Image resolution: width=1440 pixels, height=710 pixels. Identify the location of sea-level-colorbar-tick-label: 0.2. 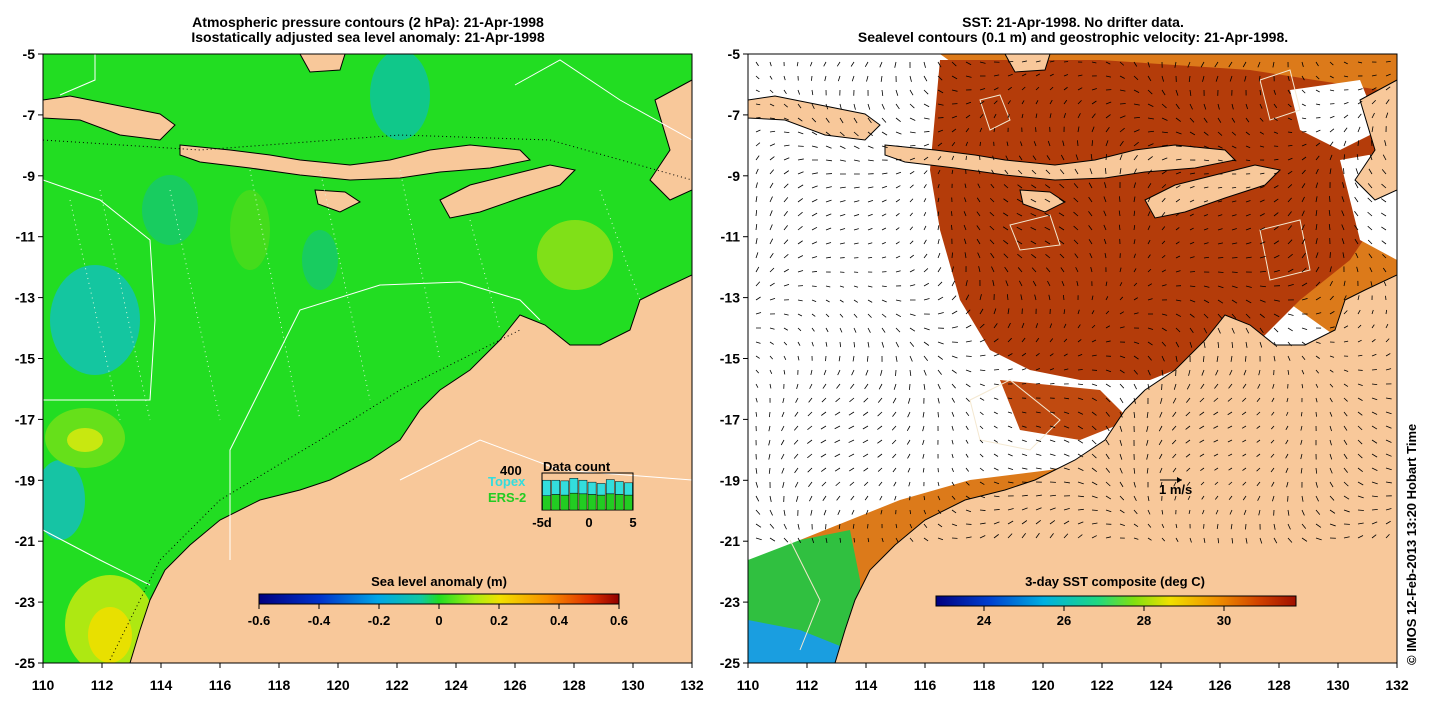
(499, 620).